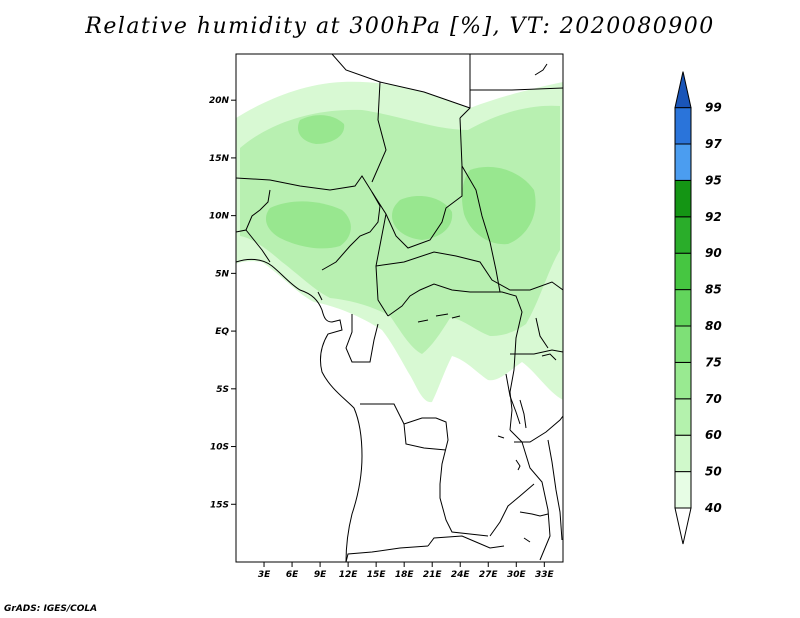  Describe the element at coordinates (713, 472) in the screenshot. I see `colorbar-label: 50` at that location.